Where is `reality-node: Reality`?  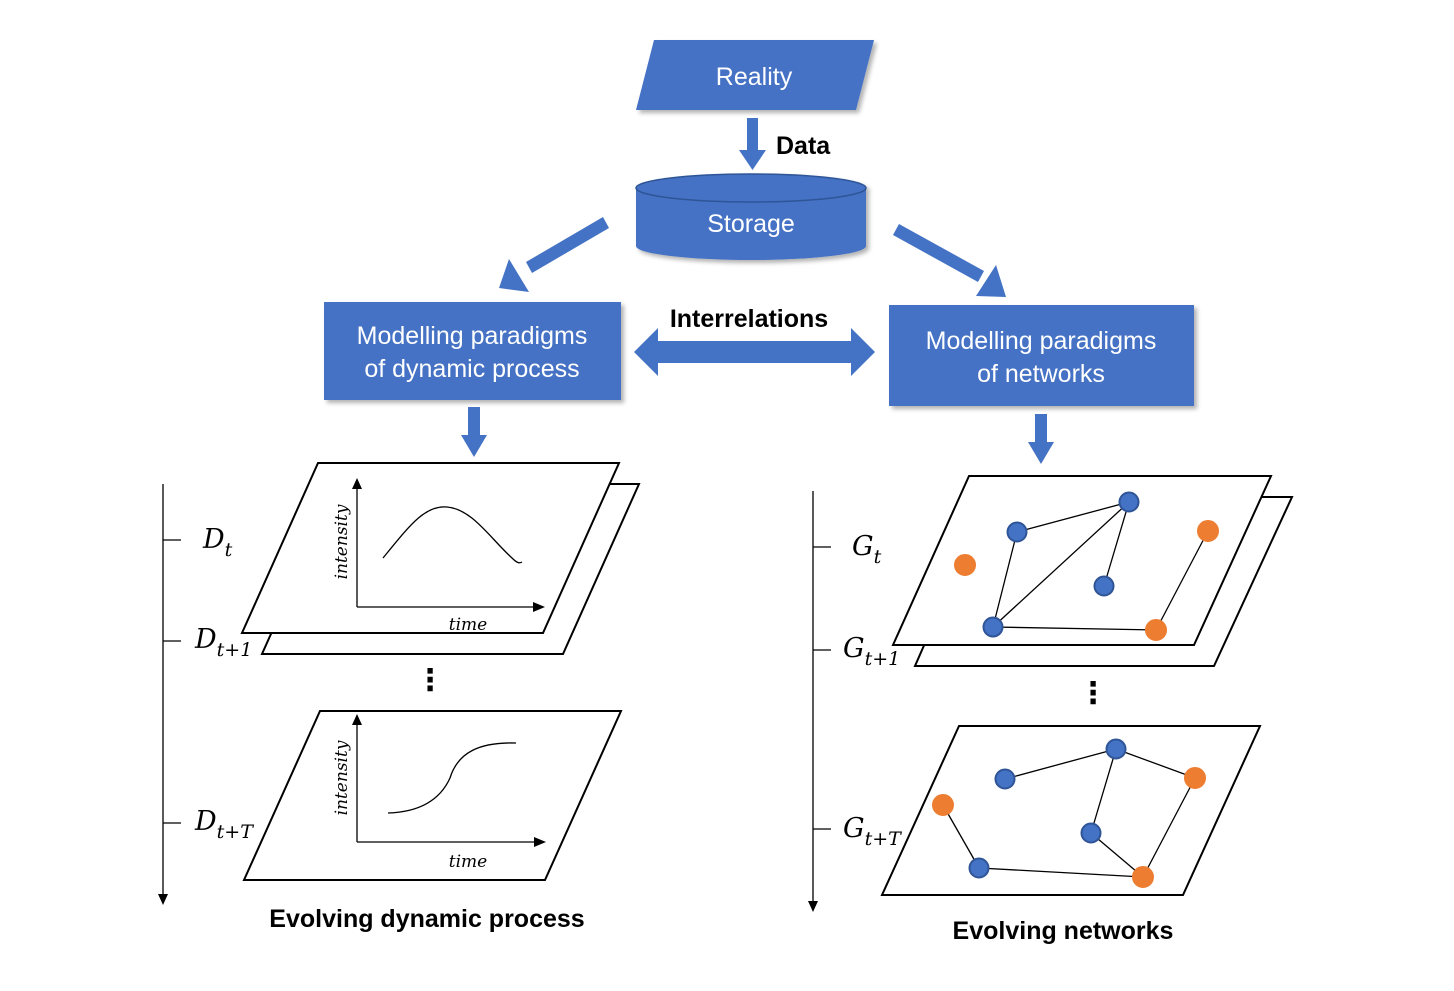
reality-node: Reality is located at coordinates (755, 75).